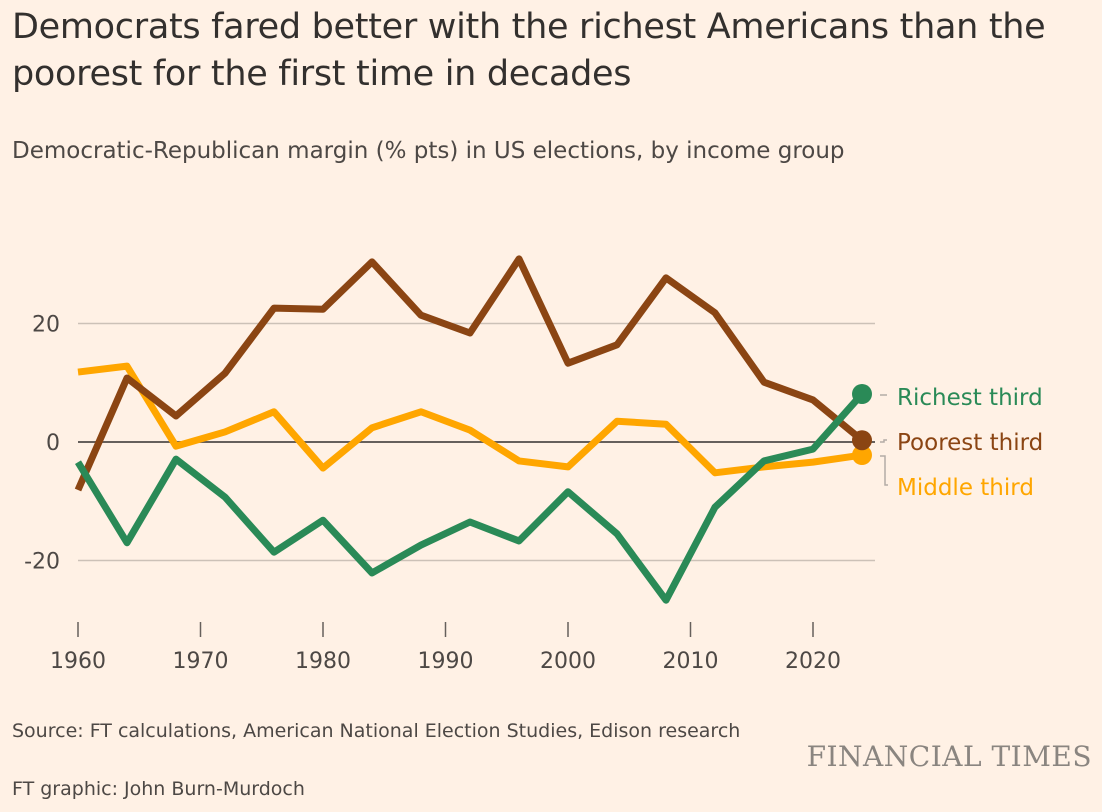 The height and width of the screenshot is (812, 1102). What do you see at coordinates (970, 443) in the screenshot?
I see `series-label-poorest-third: Poorest third` at bounding box center [970, 443].